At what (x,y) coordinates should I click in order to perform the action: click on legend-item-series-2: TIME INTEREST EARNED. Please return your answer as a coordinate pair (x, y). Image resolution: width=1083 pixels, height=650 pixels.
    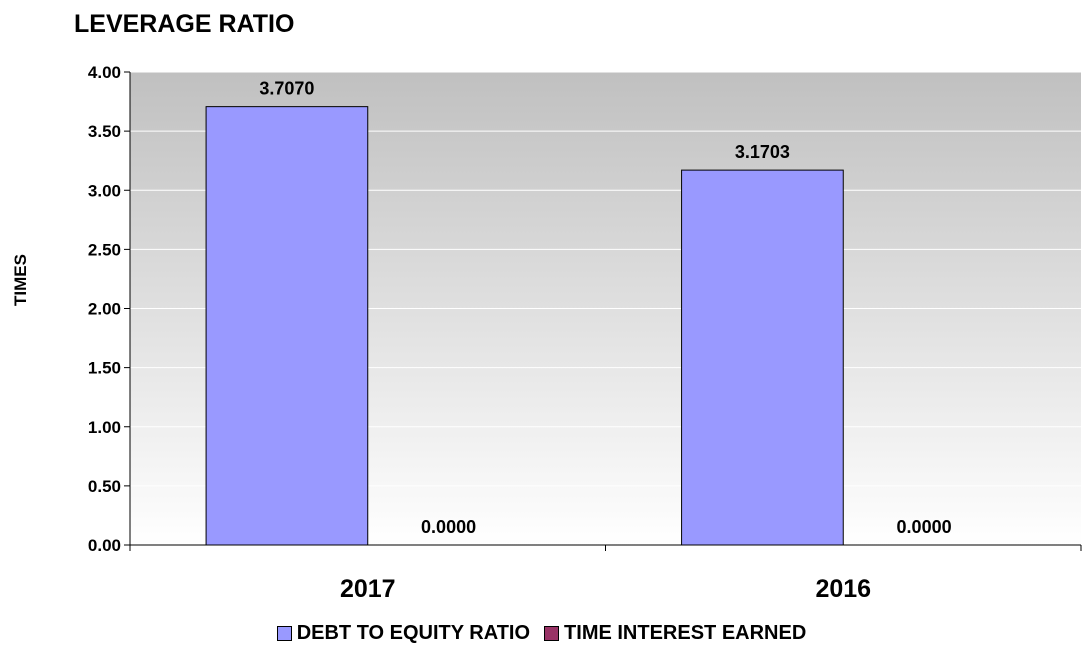
    Looking at the image, I should click on (675, 633).